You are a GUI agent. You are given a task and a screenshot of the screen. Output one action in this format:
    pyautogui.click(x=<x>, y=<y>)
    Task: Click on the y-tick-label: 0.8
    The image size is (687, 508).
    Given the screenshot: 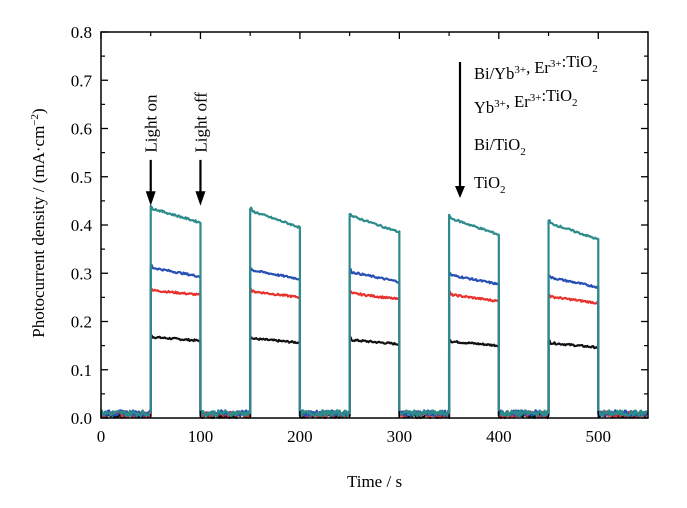 What is the action you would take?
    pyautogui.click(x=81, y=32)
    